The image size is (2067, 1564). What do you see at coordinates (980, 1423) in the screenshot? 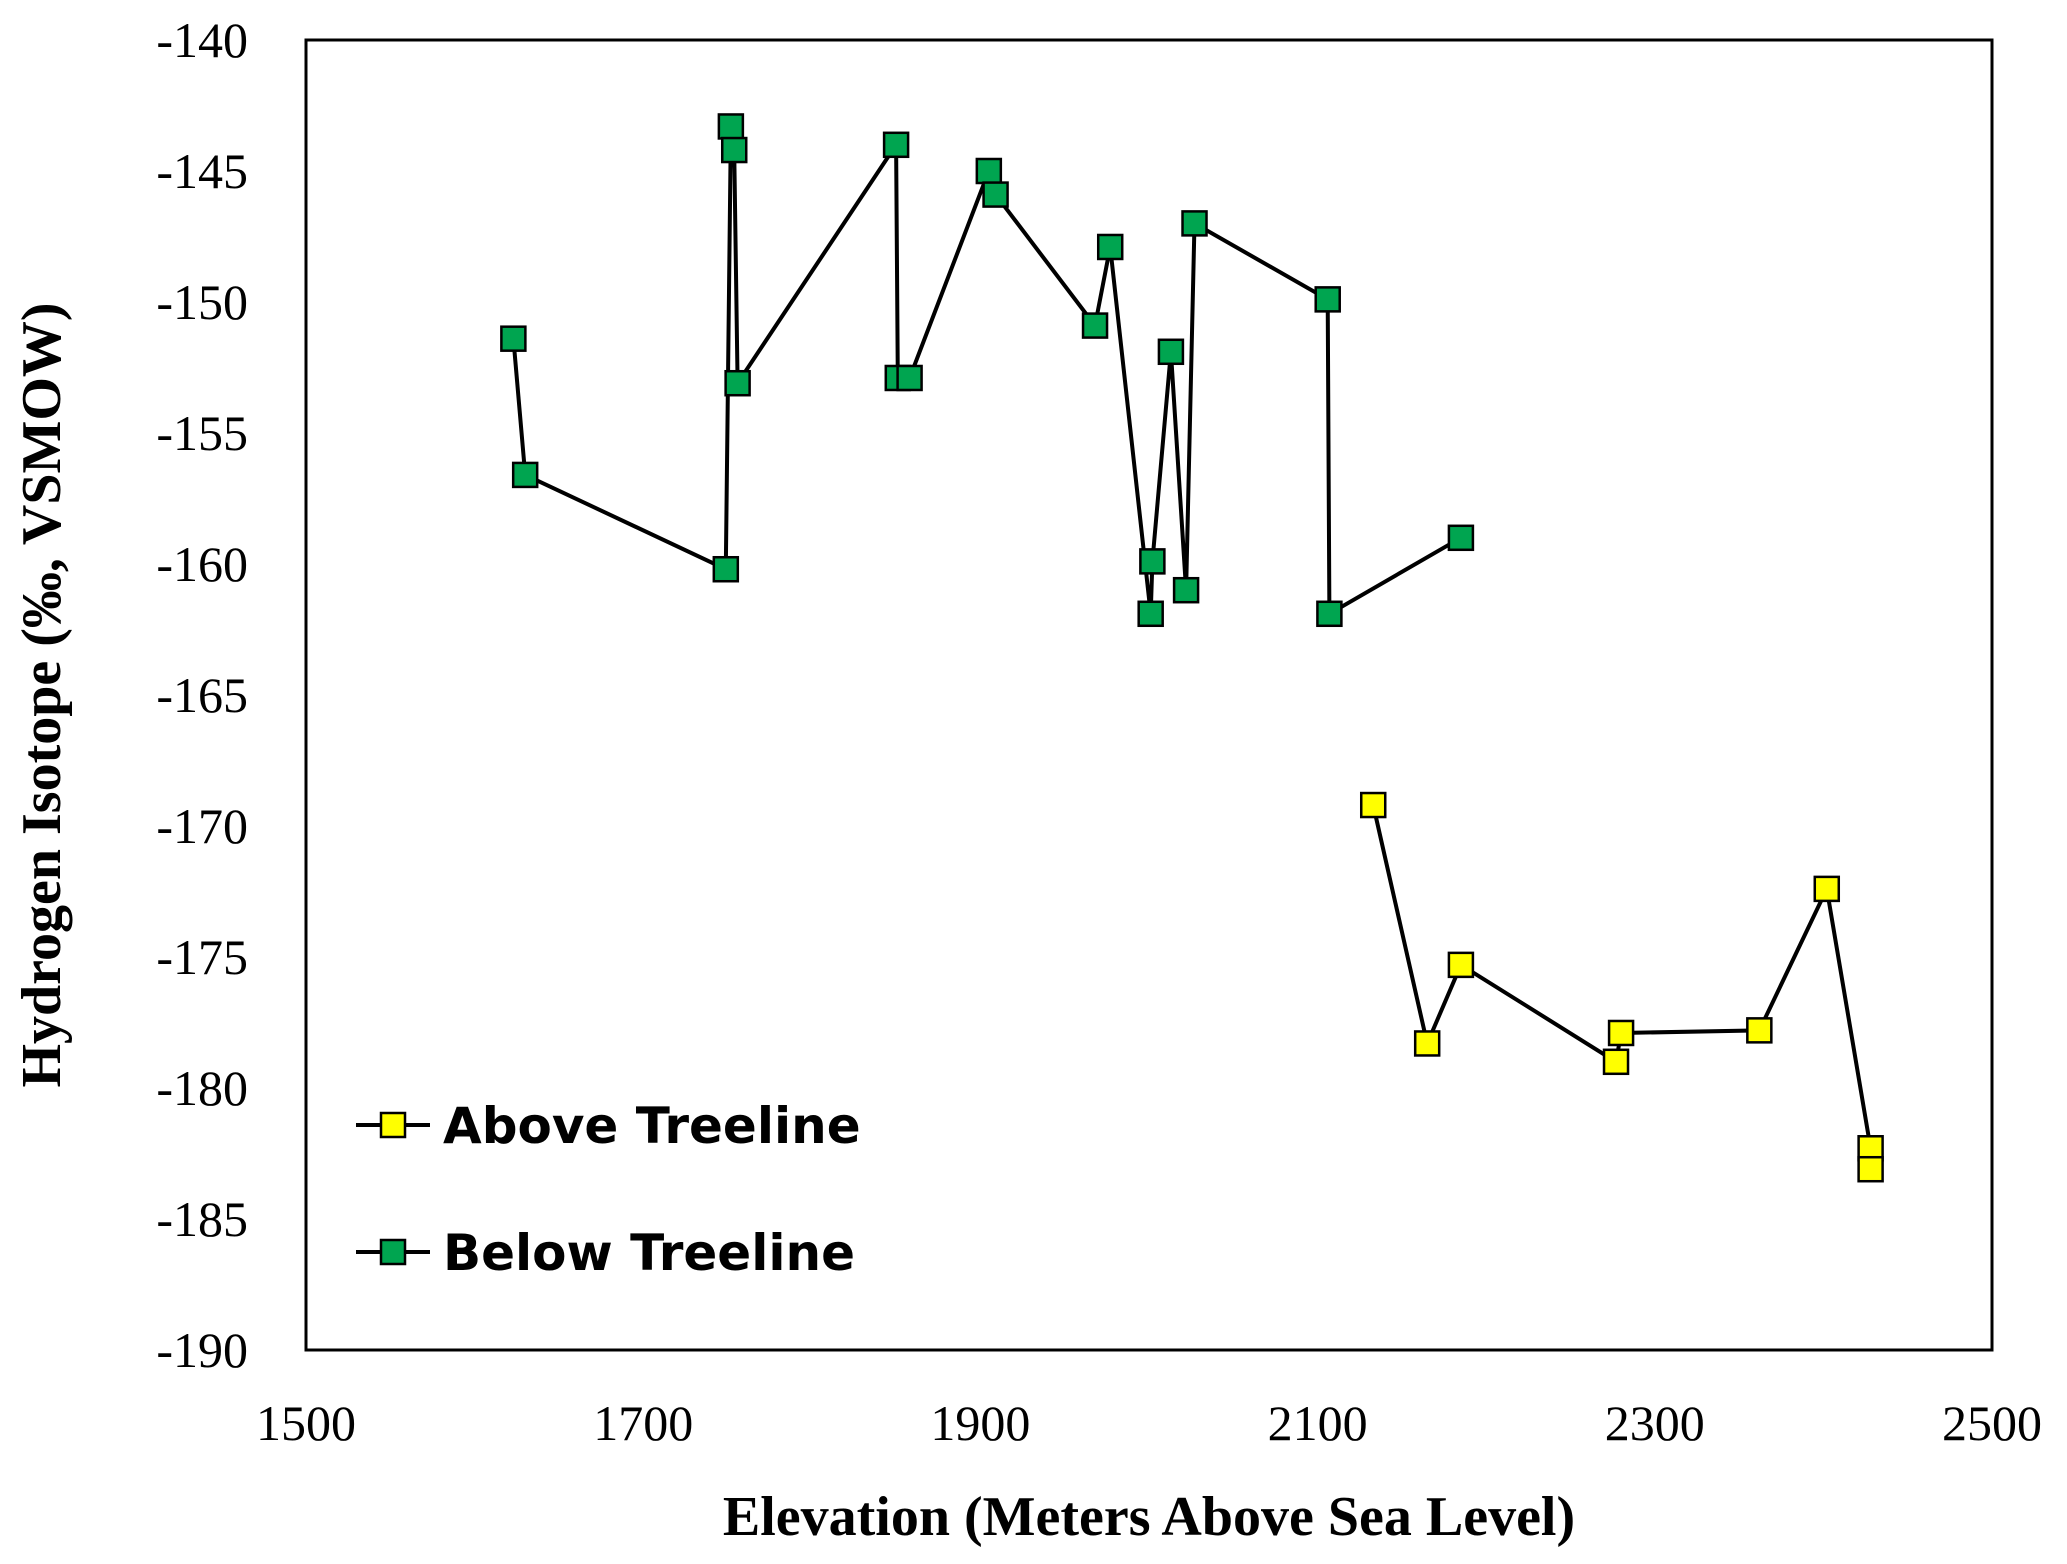
I see `x-tick-label: 1900` at bounding box center [980, 1423].